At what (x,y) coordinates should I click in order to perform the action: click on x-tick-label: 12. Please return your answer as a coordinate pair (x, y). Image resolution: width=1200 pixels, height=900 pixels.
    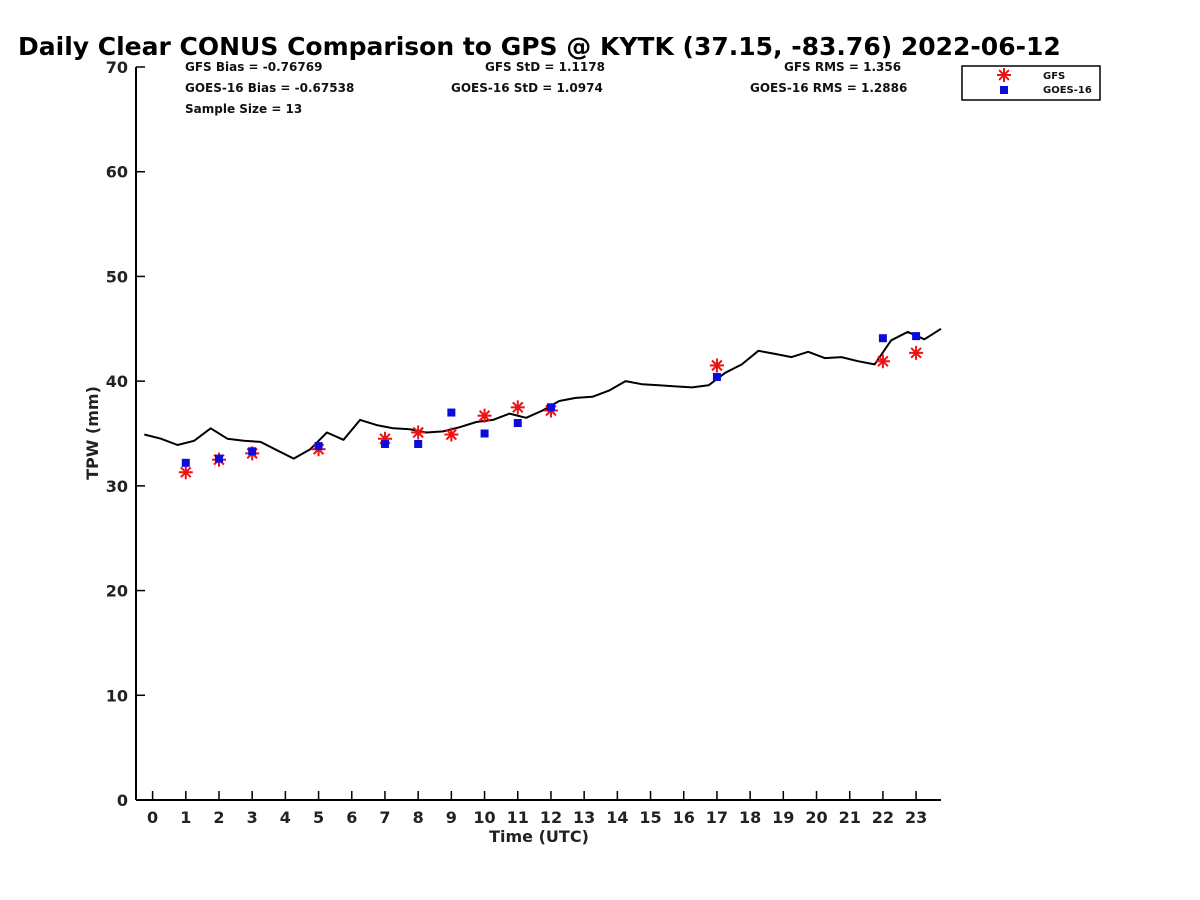
    Looking at the image, I should click on (551, 817).